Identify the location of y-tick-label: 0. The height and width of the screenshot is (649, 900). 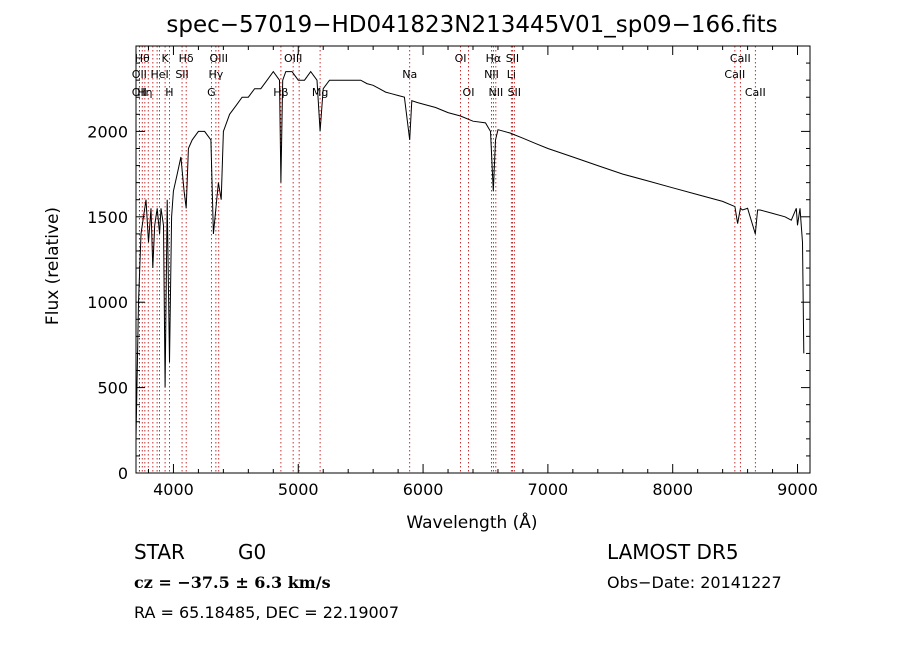
(123, 473).